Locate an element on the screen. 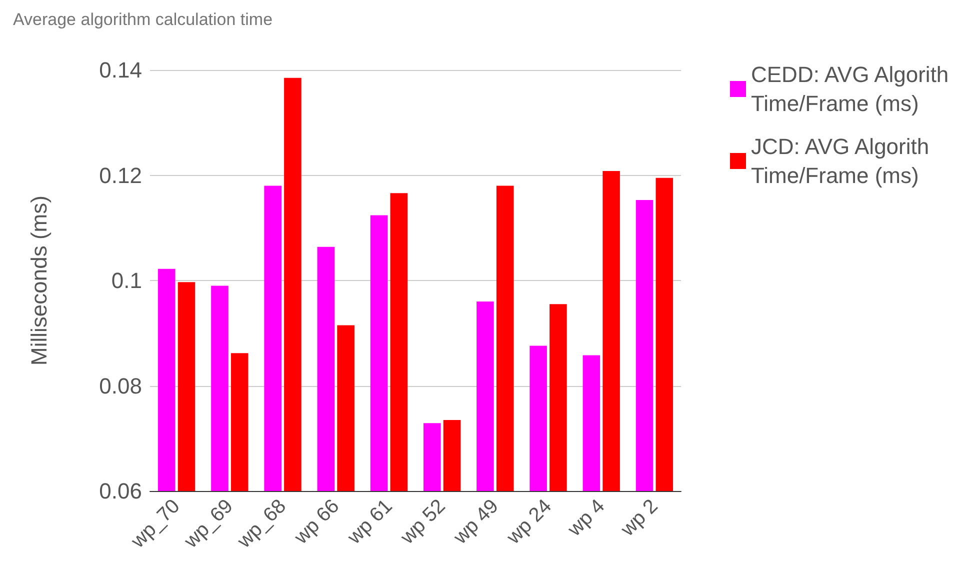  x-tick-label: wp 2 is located at coordinates (639, 518).